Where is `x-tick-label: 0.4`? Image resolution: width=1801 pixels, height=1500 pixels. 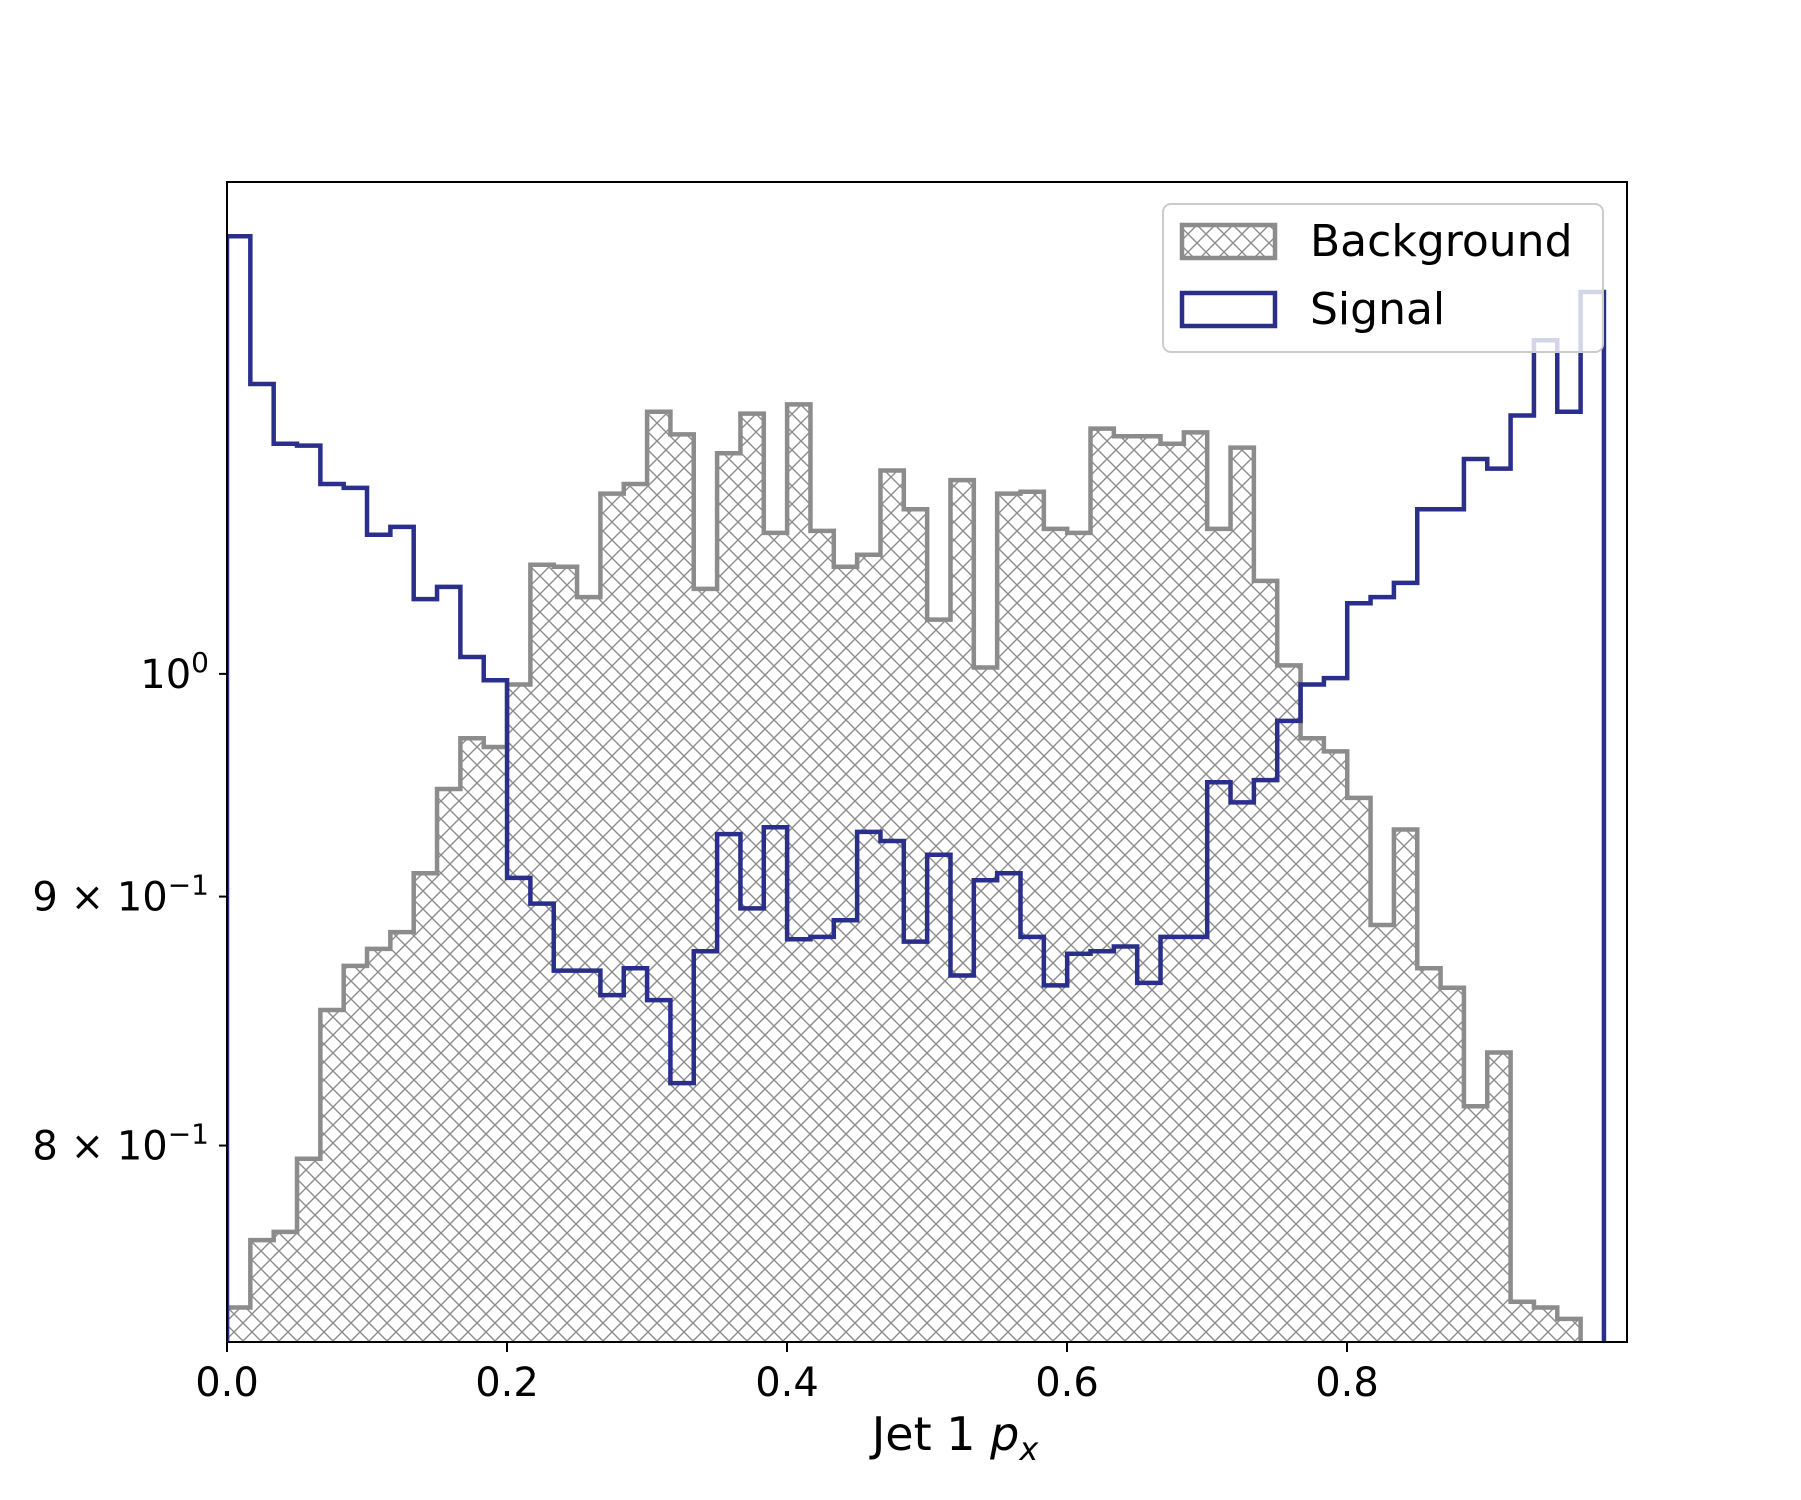
x-tick-label: 0.4 is located at coordinates (787, 1383).